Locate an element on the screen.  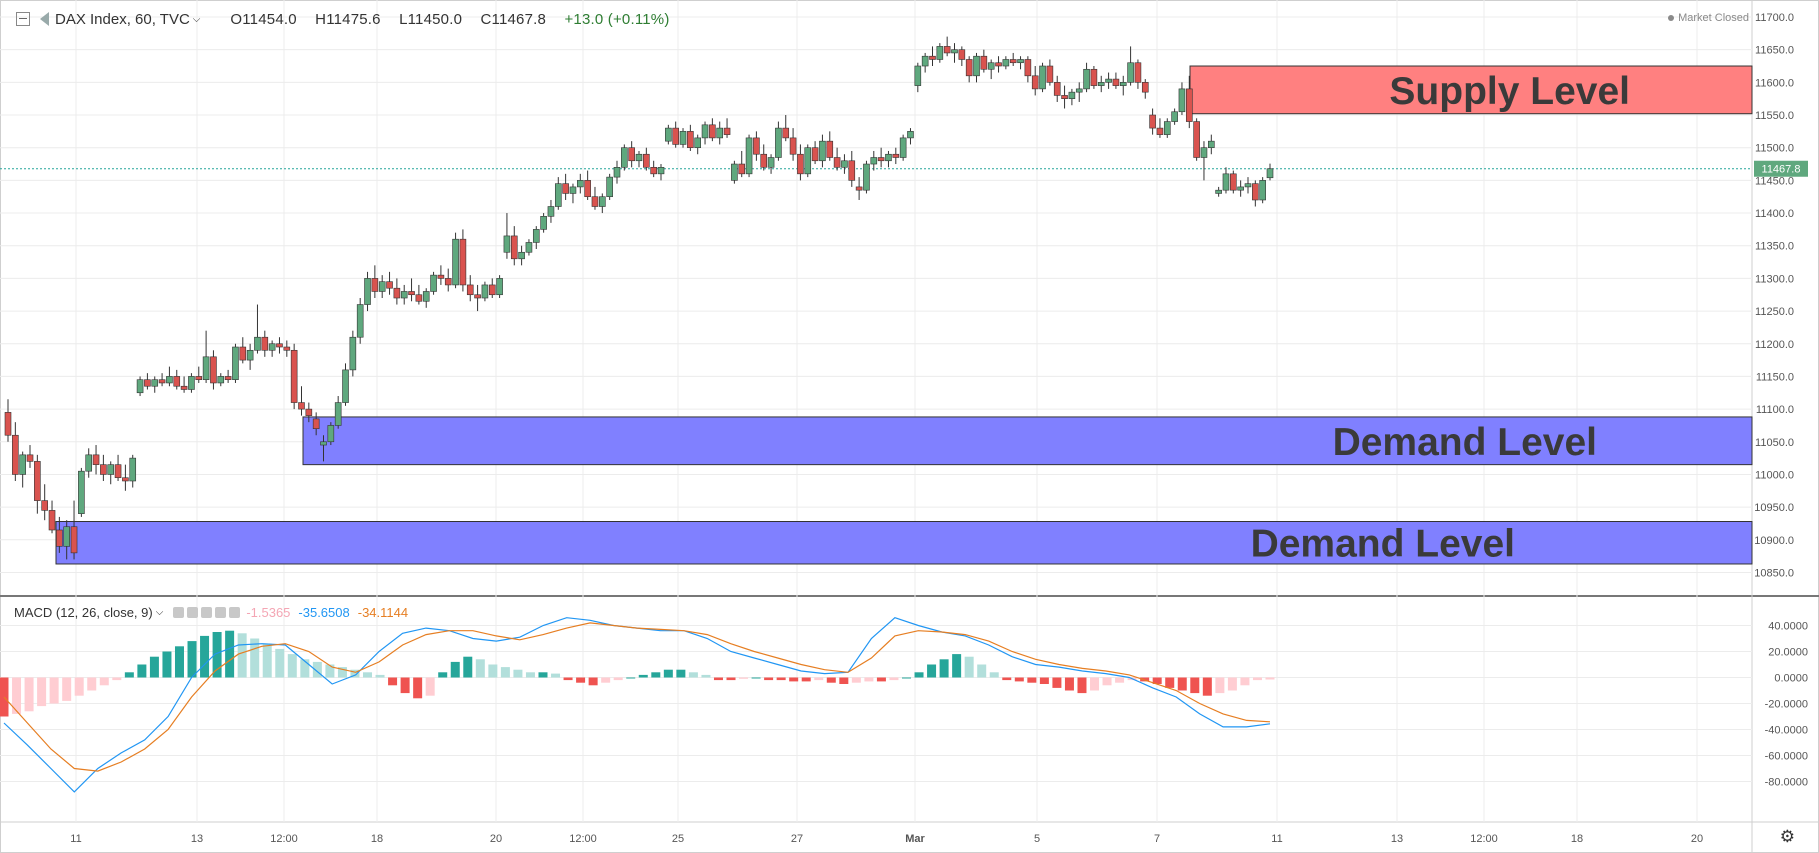
macd-title: MACD (12, 26, close, 9) is located at coordinates (83, 612).